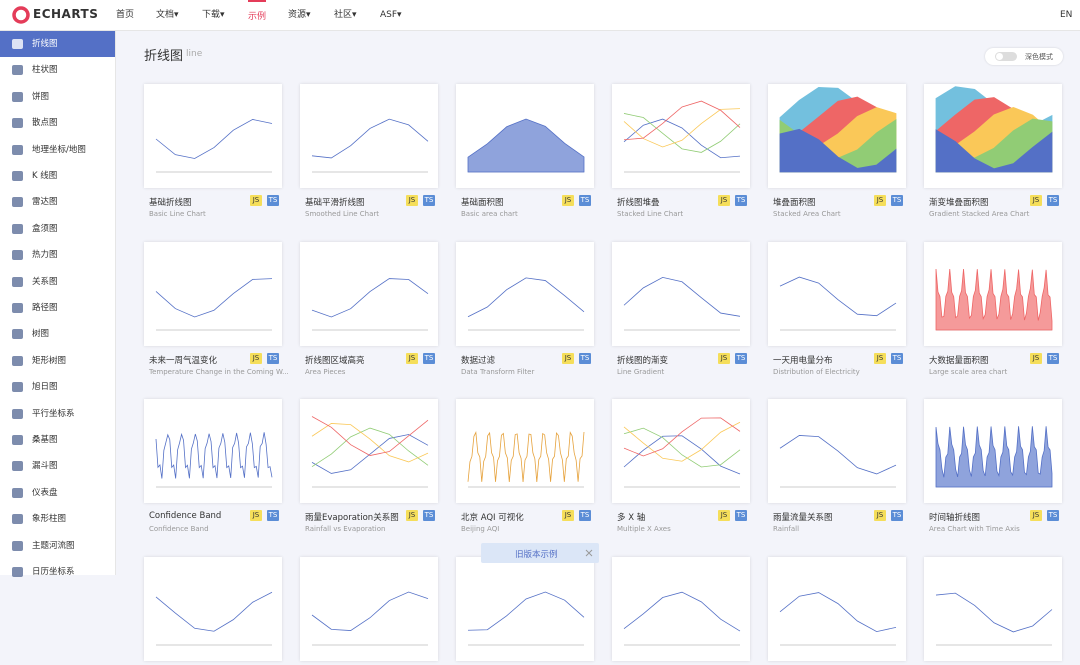 The height and width of the screenshot is (665, 1080). What do you see at coordinates (352, 518) in the screenshot?
I see `card-title: 雨量Evaporation关系图` at bounding box center [352, 518].